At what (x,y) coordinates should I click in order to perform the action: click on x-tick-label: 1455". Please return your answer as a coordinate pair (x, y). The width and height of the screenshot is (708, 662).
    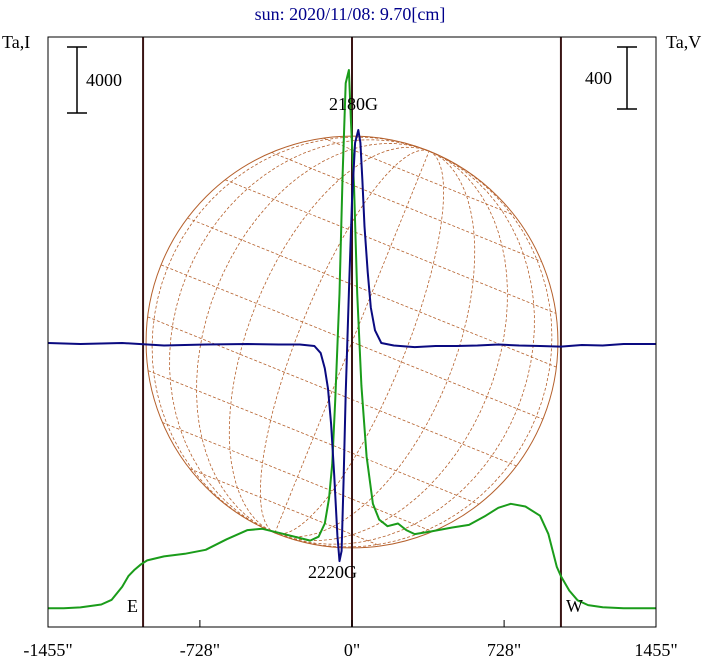
    Looking at the image, I should click on (655, 650).